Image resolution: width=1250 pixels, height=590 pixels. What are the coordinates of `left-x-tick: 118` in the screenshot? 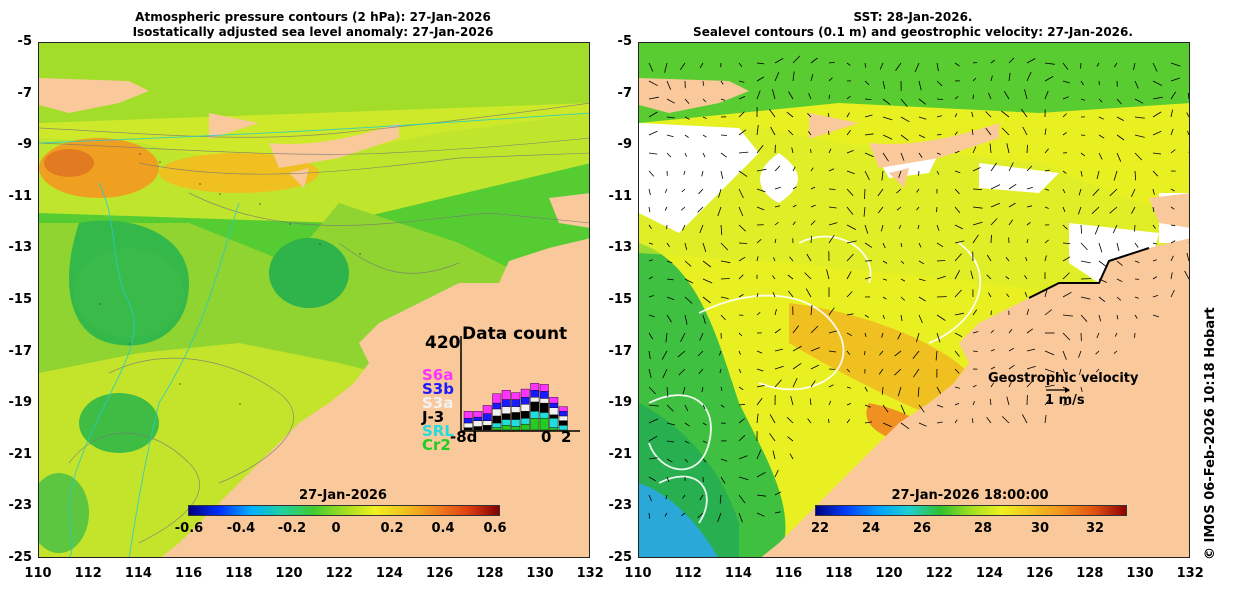 It's located at (239, 573).